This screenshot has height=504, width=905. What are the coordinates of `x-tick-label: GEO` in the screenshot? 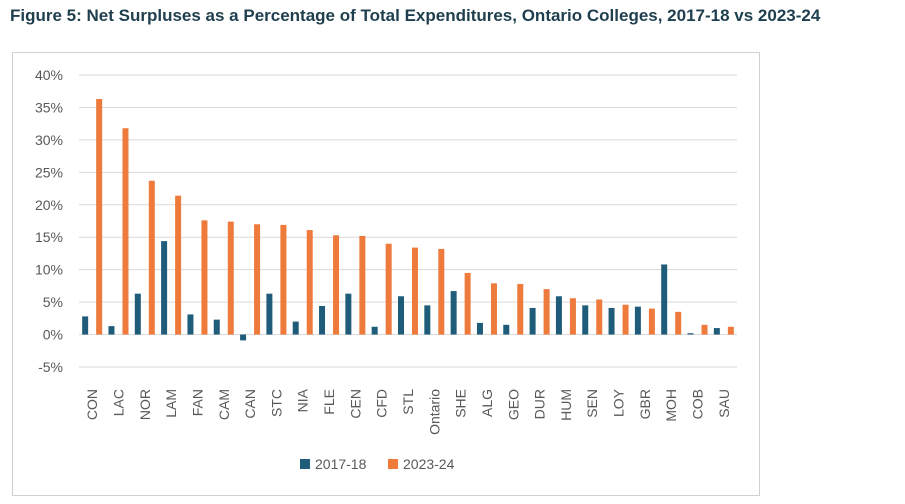 It's located at (513, 404).